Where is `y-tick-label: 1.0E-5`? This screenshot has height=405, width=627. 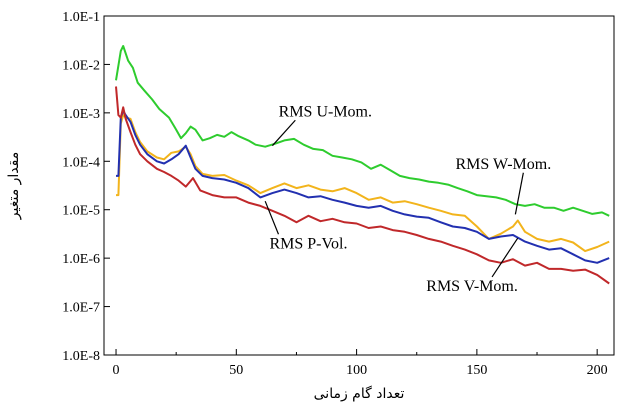 y-tick-label: 1.0E-5 is located at coordinates (81, 211).